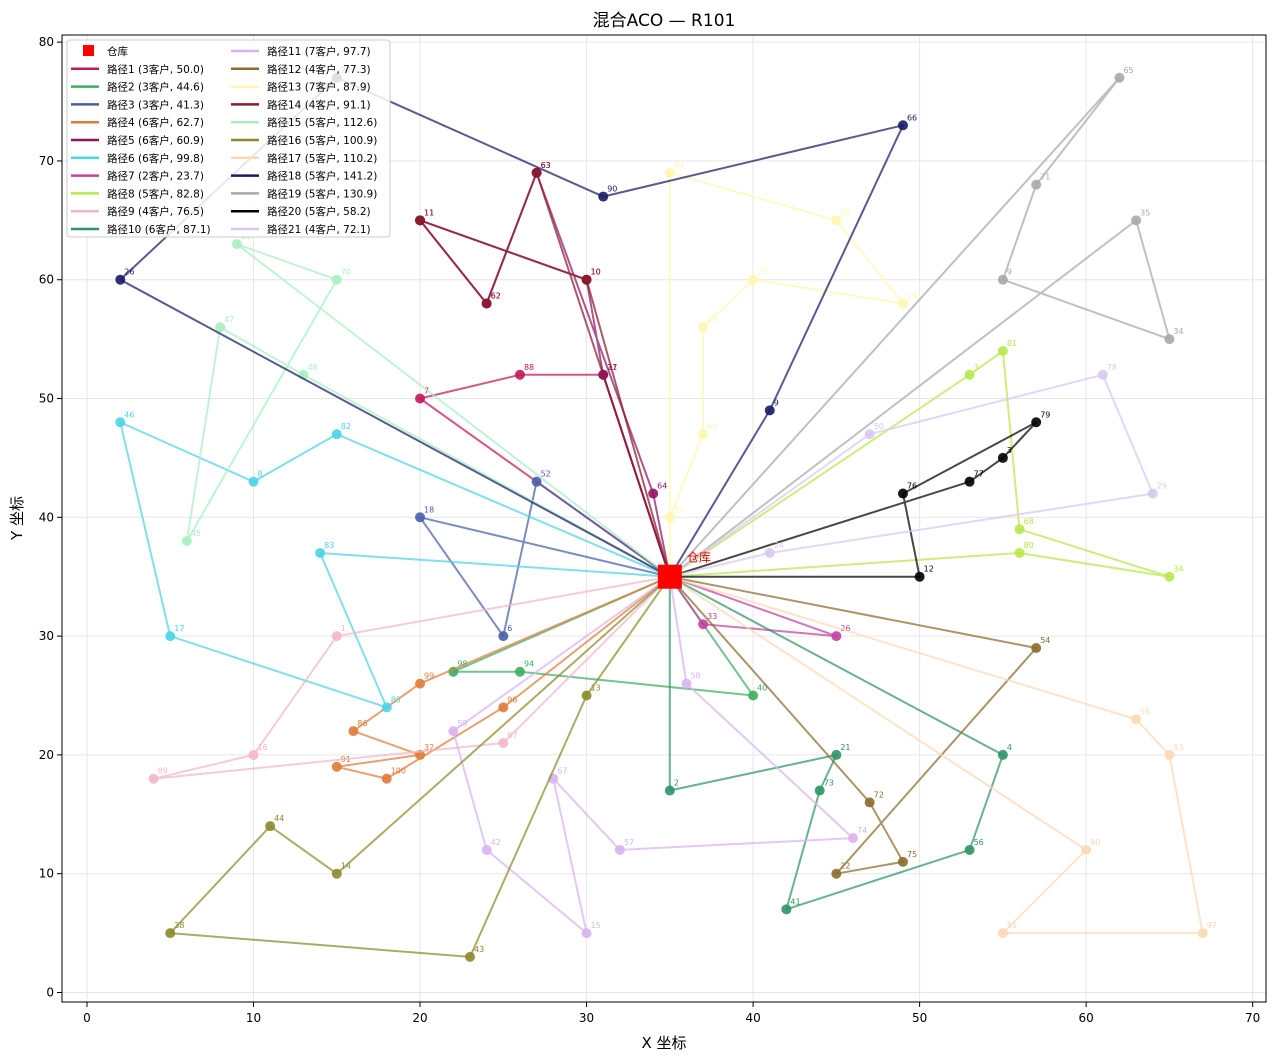  I want to click on legend-entry: 路径10 (6客户, 87.1), so click(159, 229).